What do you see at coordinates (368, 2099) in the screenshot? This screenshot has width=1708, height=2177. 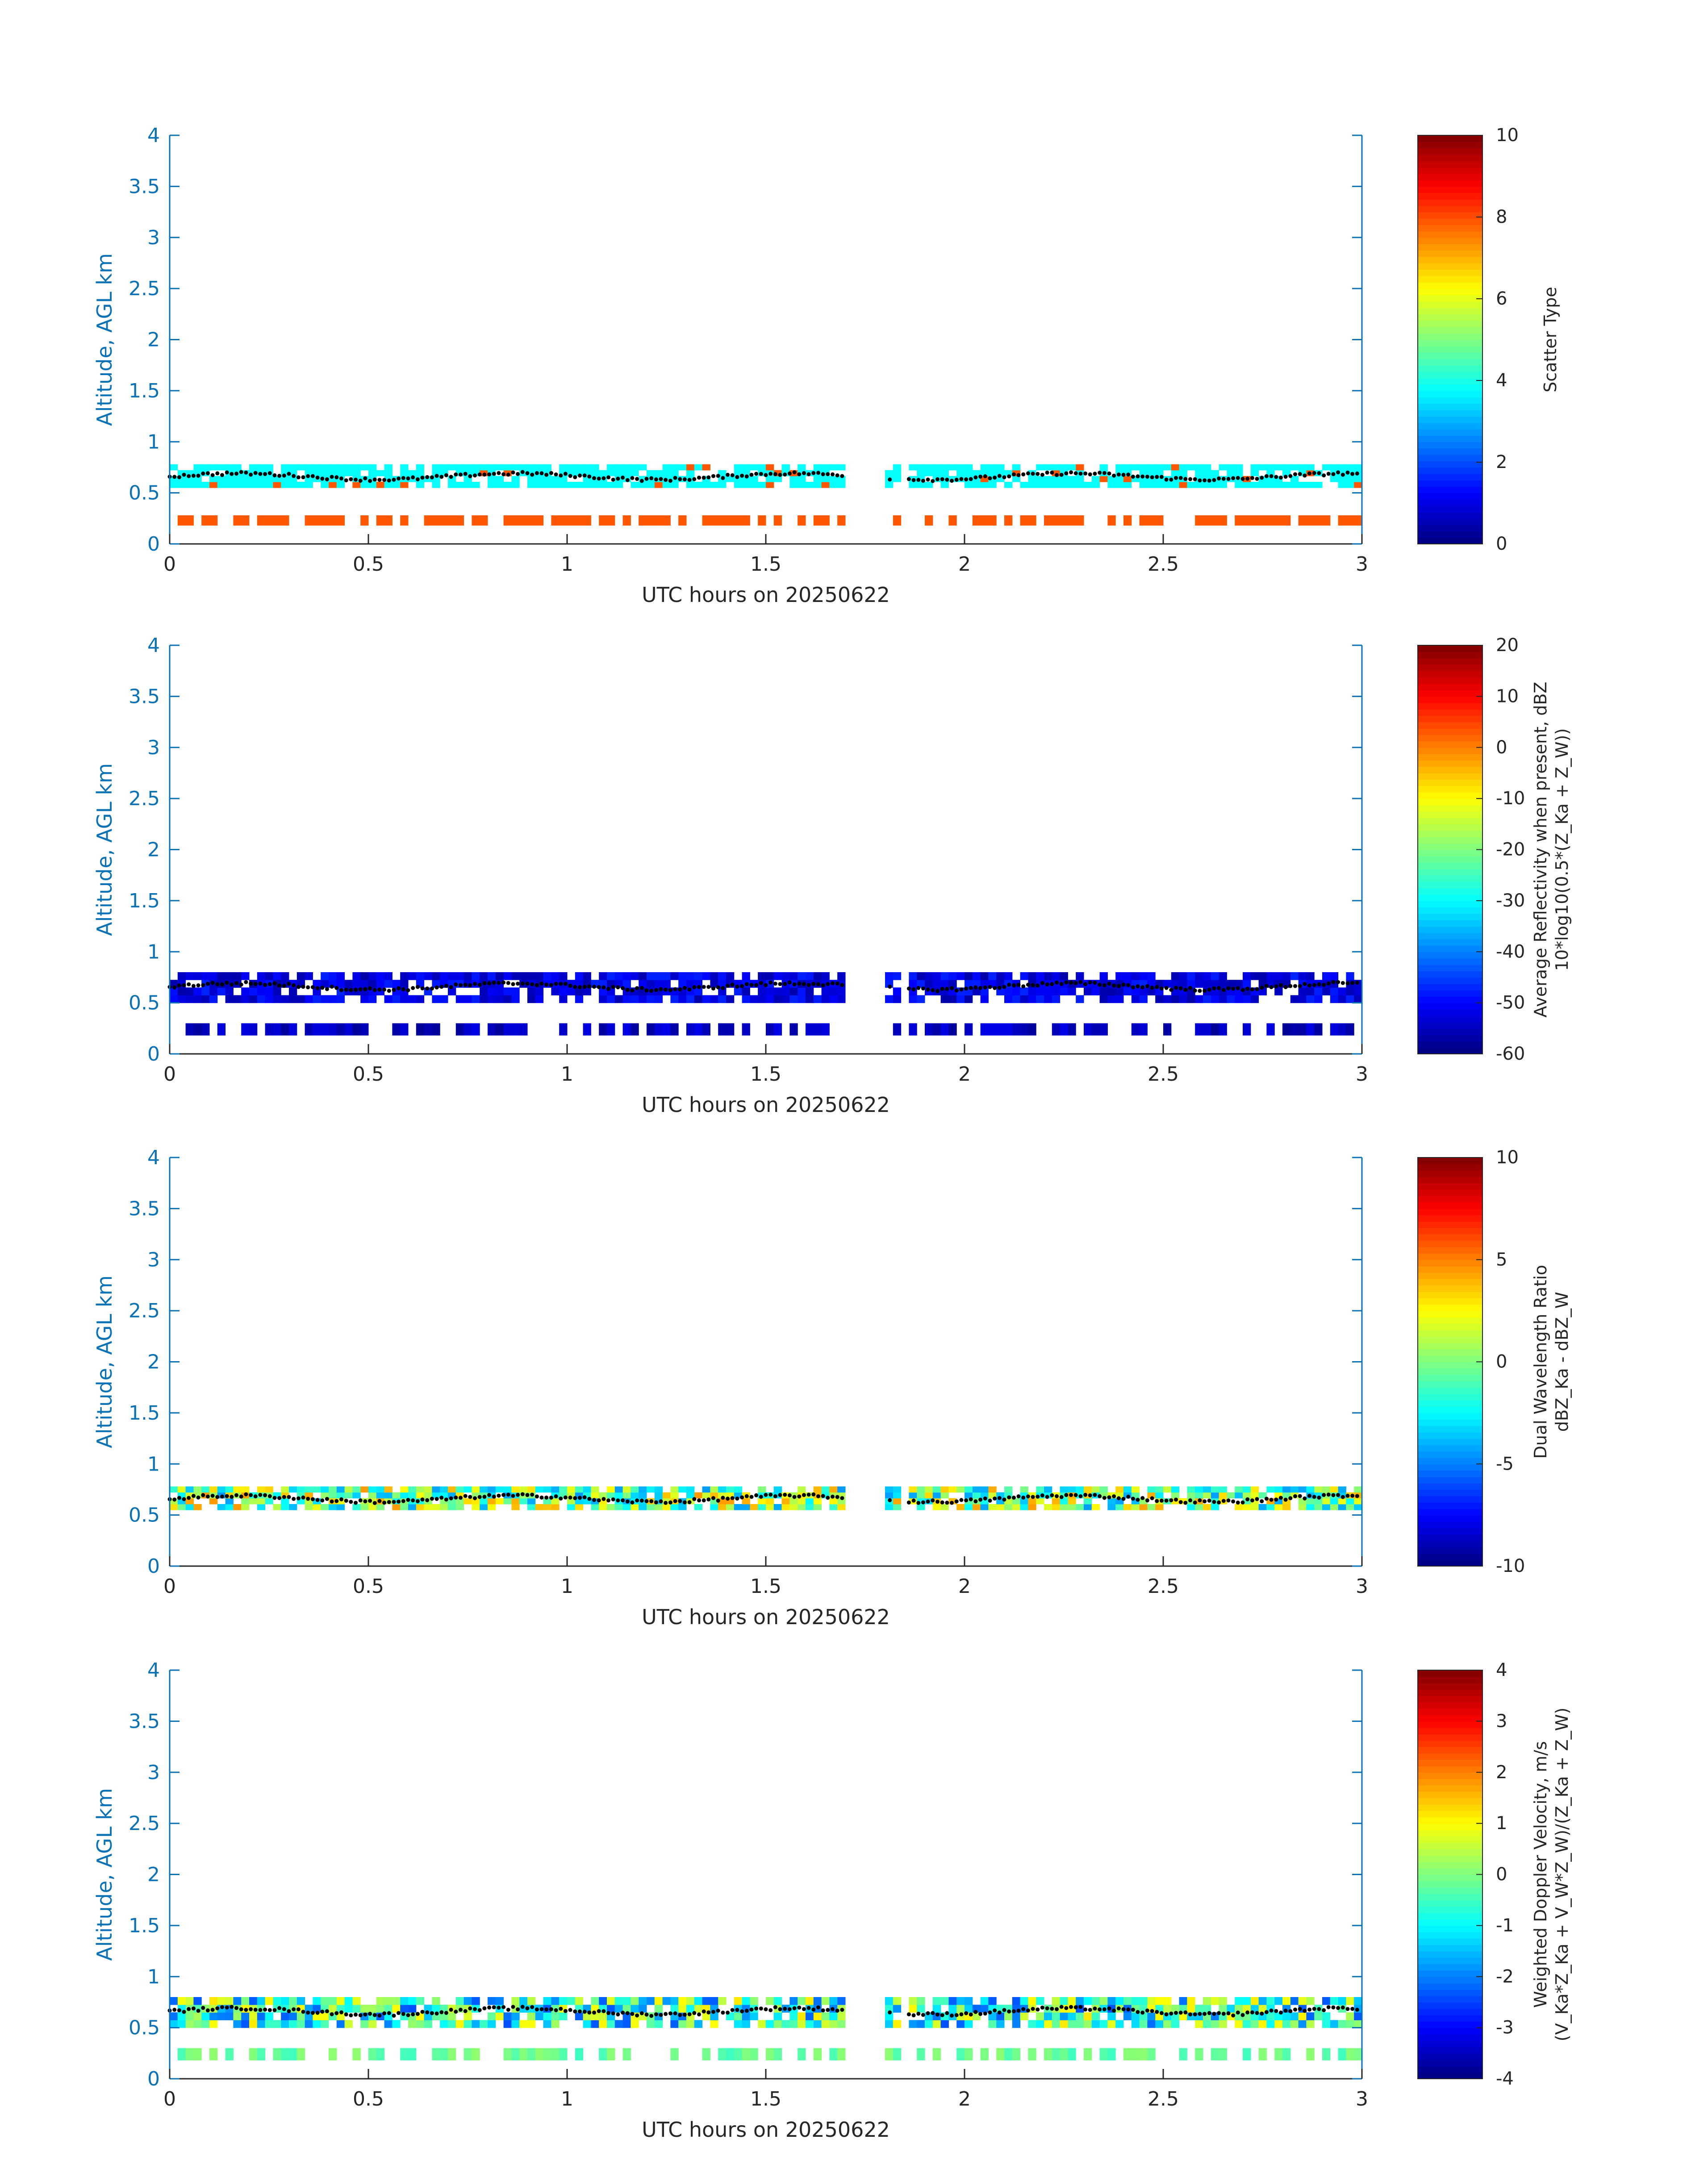 I see `x-tick-label: 0.5` at bounding box center [368, 2099].